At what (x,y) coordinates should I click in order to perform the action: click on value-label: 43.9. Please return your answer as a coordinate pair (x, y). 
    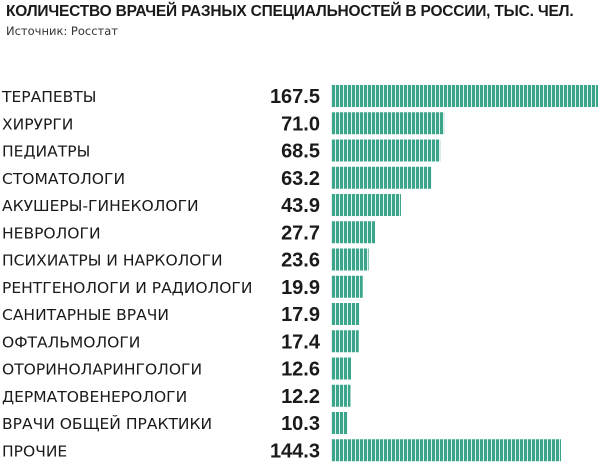
    Looking at the image, I should click on (300, 206).